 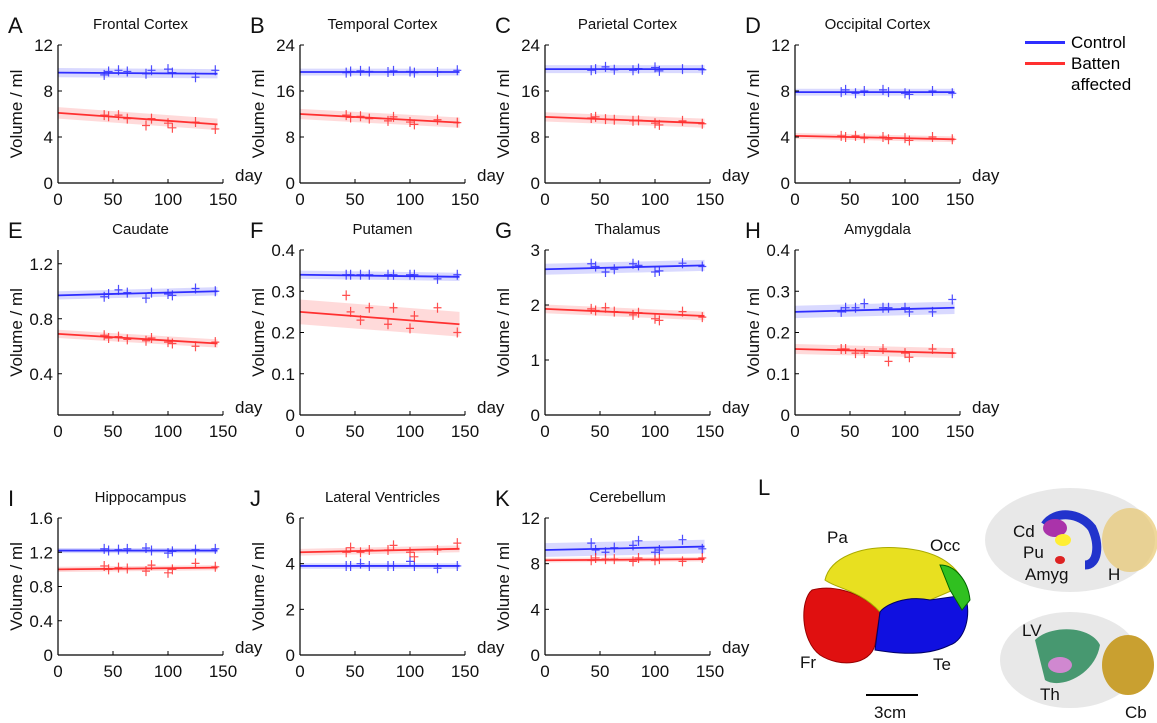 I want to click on region-label: Te, so click(x=942, y=664).